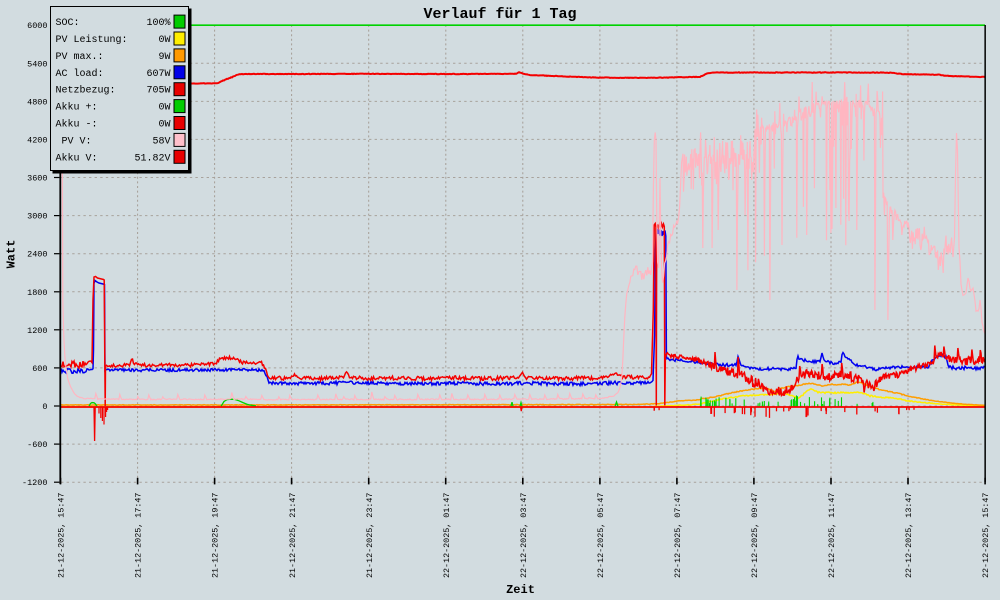 Image resolution: width=1000 pixels, height=600 pixels. What do you see at coordinates (293, 535) in the screenshot?
I see `svg-text: 21-12-2025, 21:47` at bounding box center [293, 535].